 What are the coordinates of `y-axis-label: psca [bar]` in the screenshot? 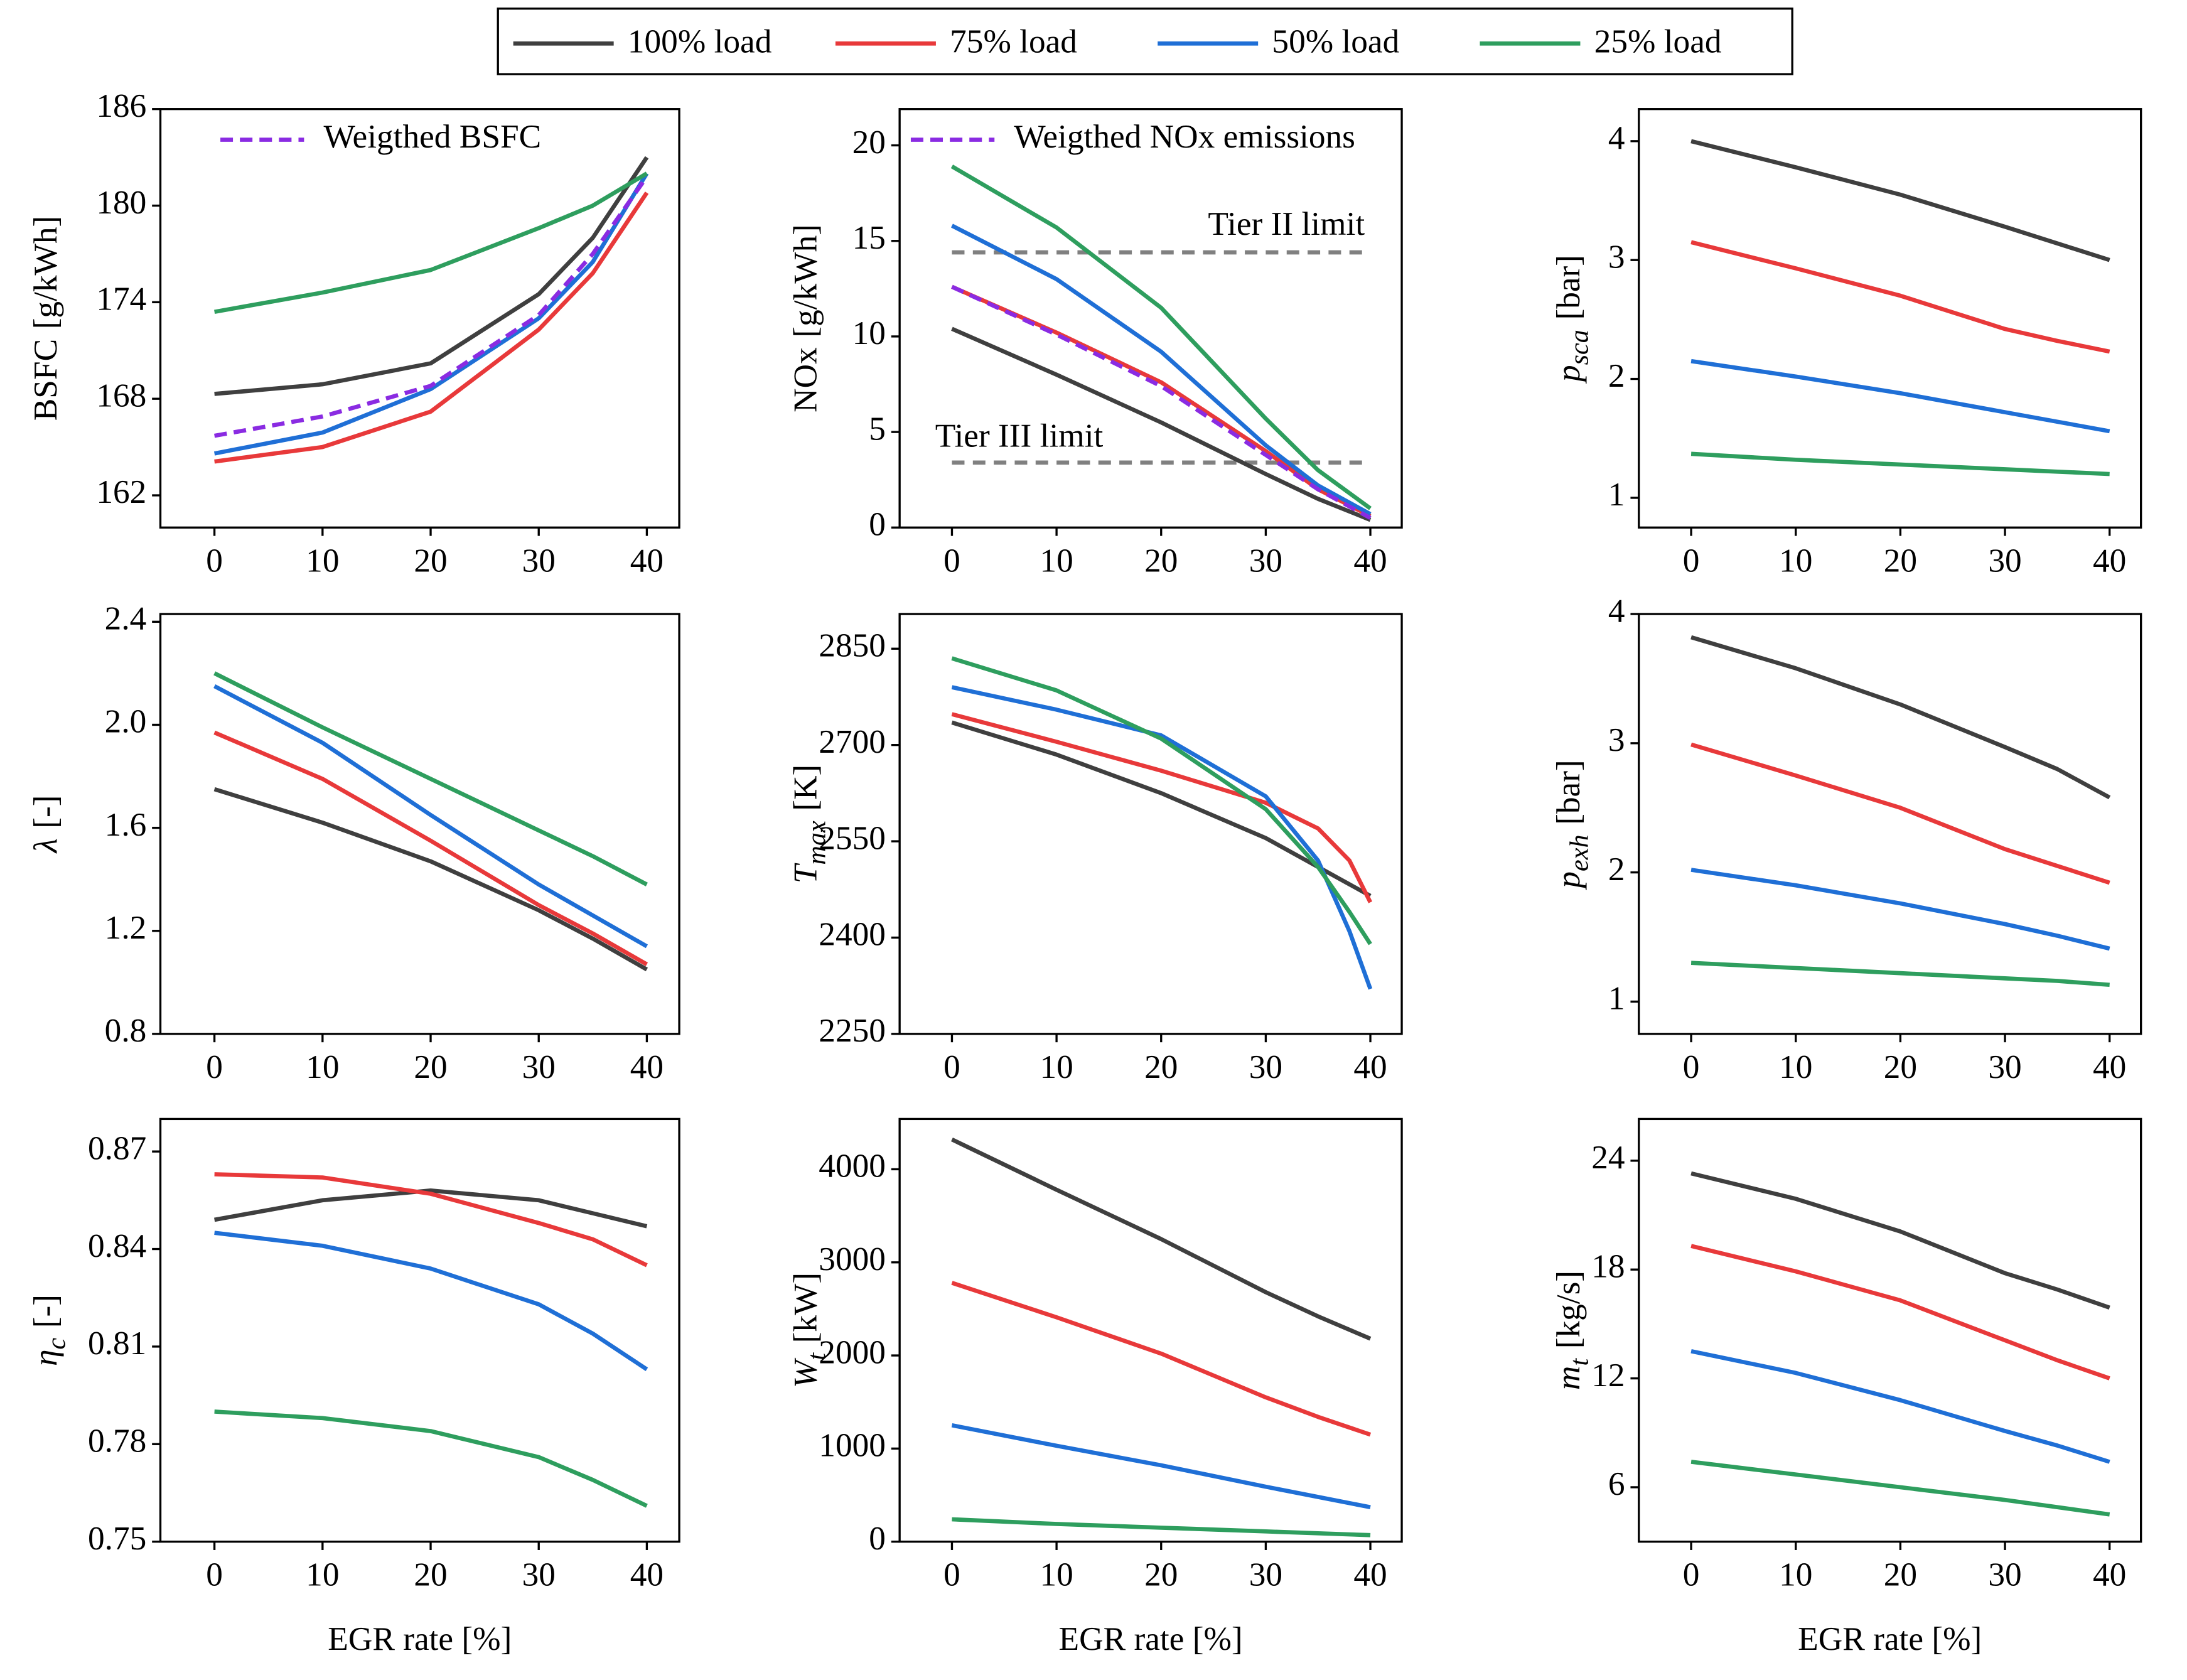 It's located at (1572, 319).